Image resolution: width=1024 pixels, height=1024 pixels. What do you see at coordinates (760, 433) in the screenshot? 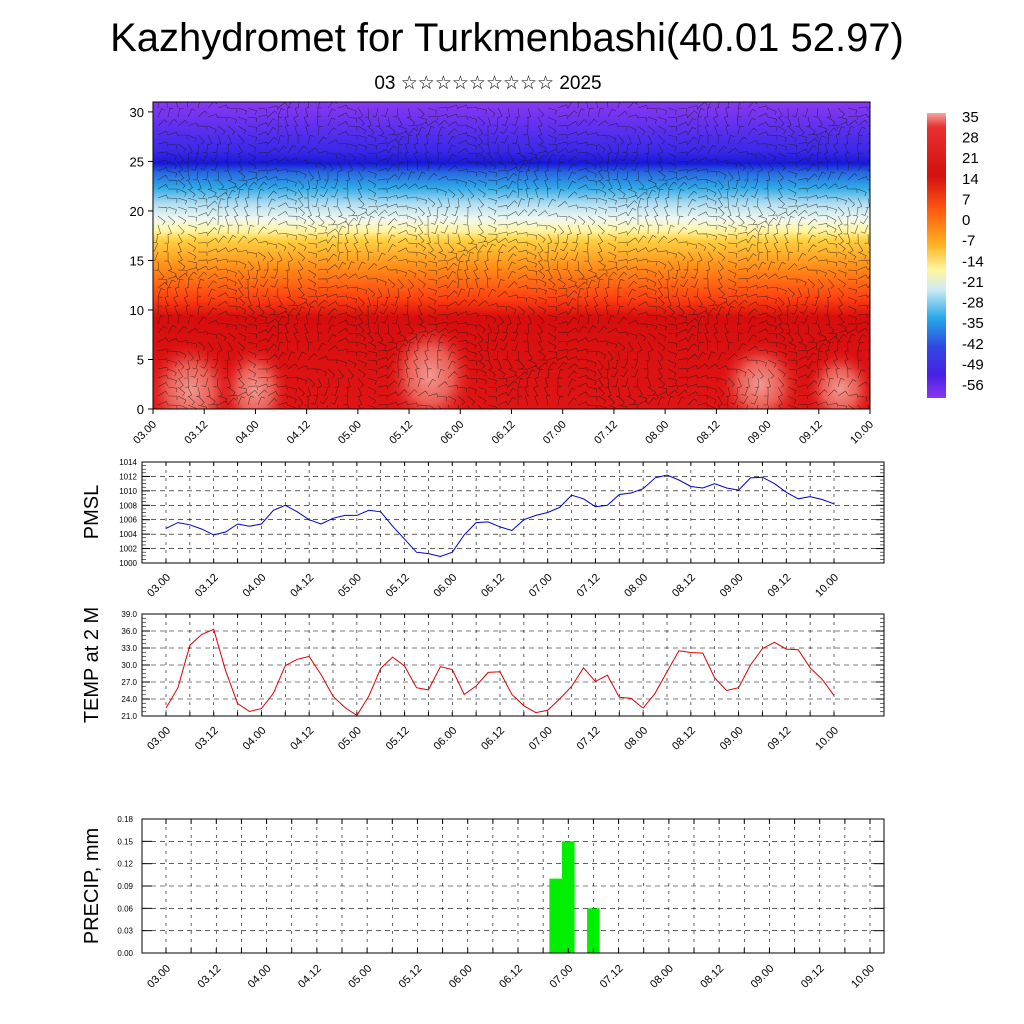
I see `heatmap-x-tick-label: 09.00` at bounding box center [760, 433].